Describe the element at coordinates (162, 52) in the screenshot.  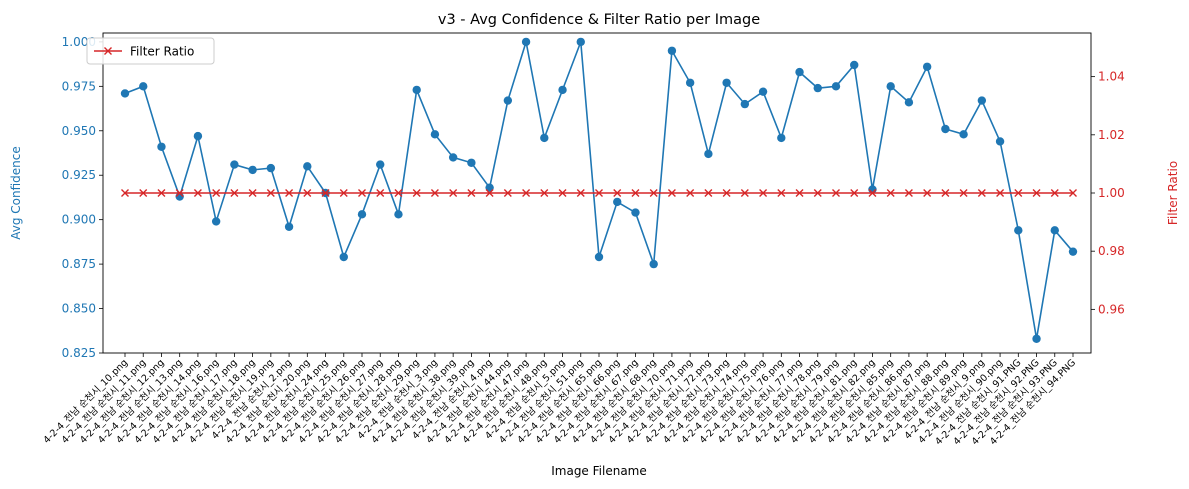
I see `legend-label-filter-ratio: Filter Ratio` at that location.